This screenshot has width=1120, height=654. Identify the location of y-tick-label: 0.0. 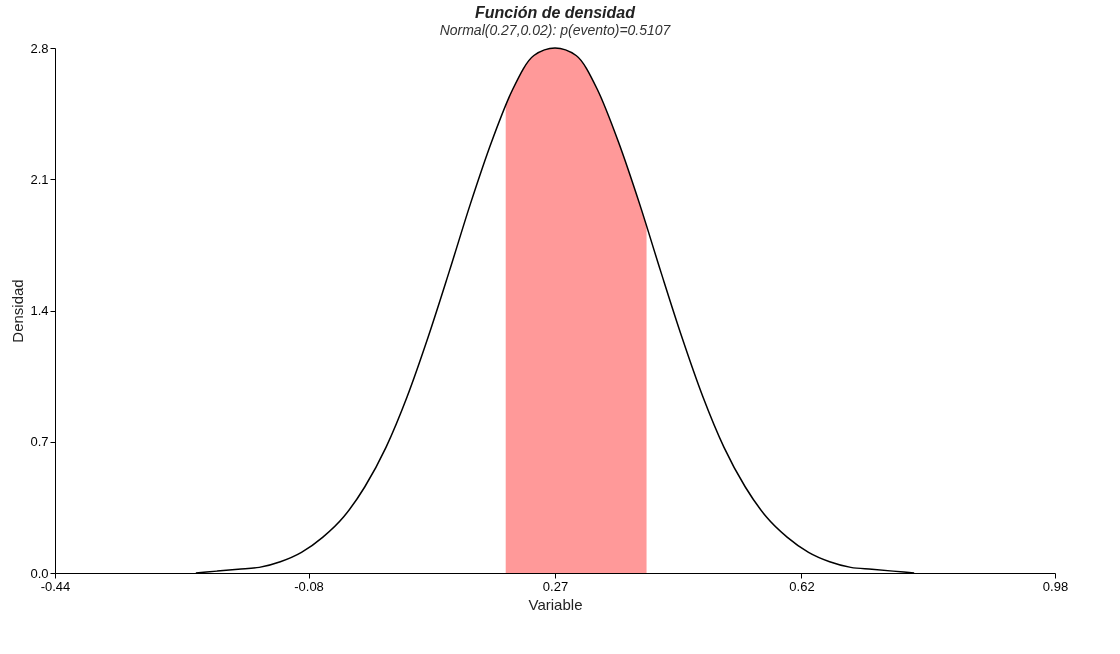
(39, 573).